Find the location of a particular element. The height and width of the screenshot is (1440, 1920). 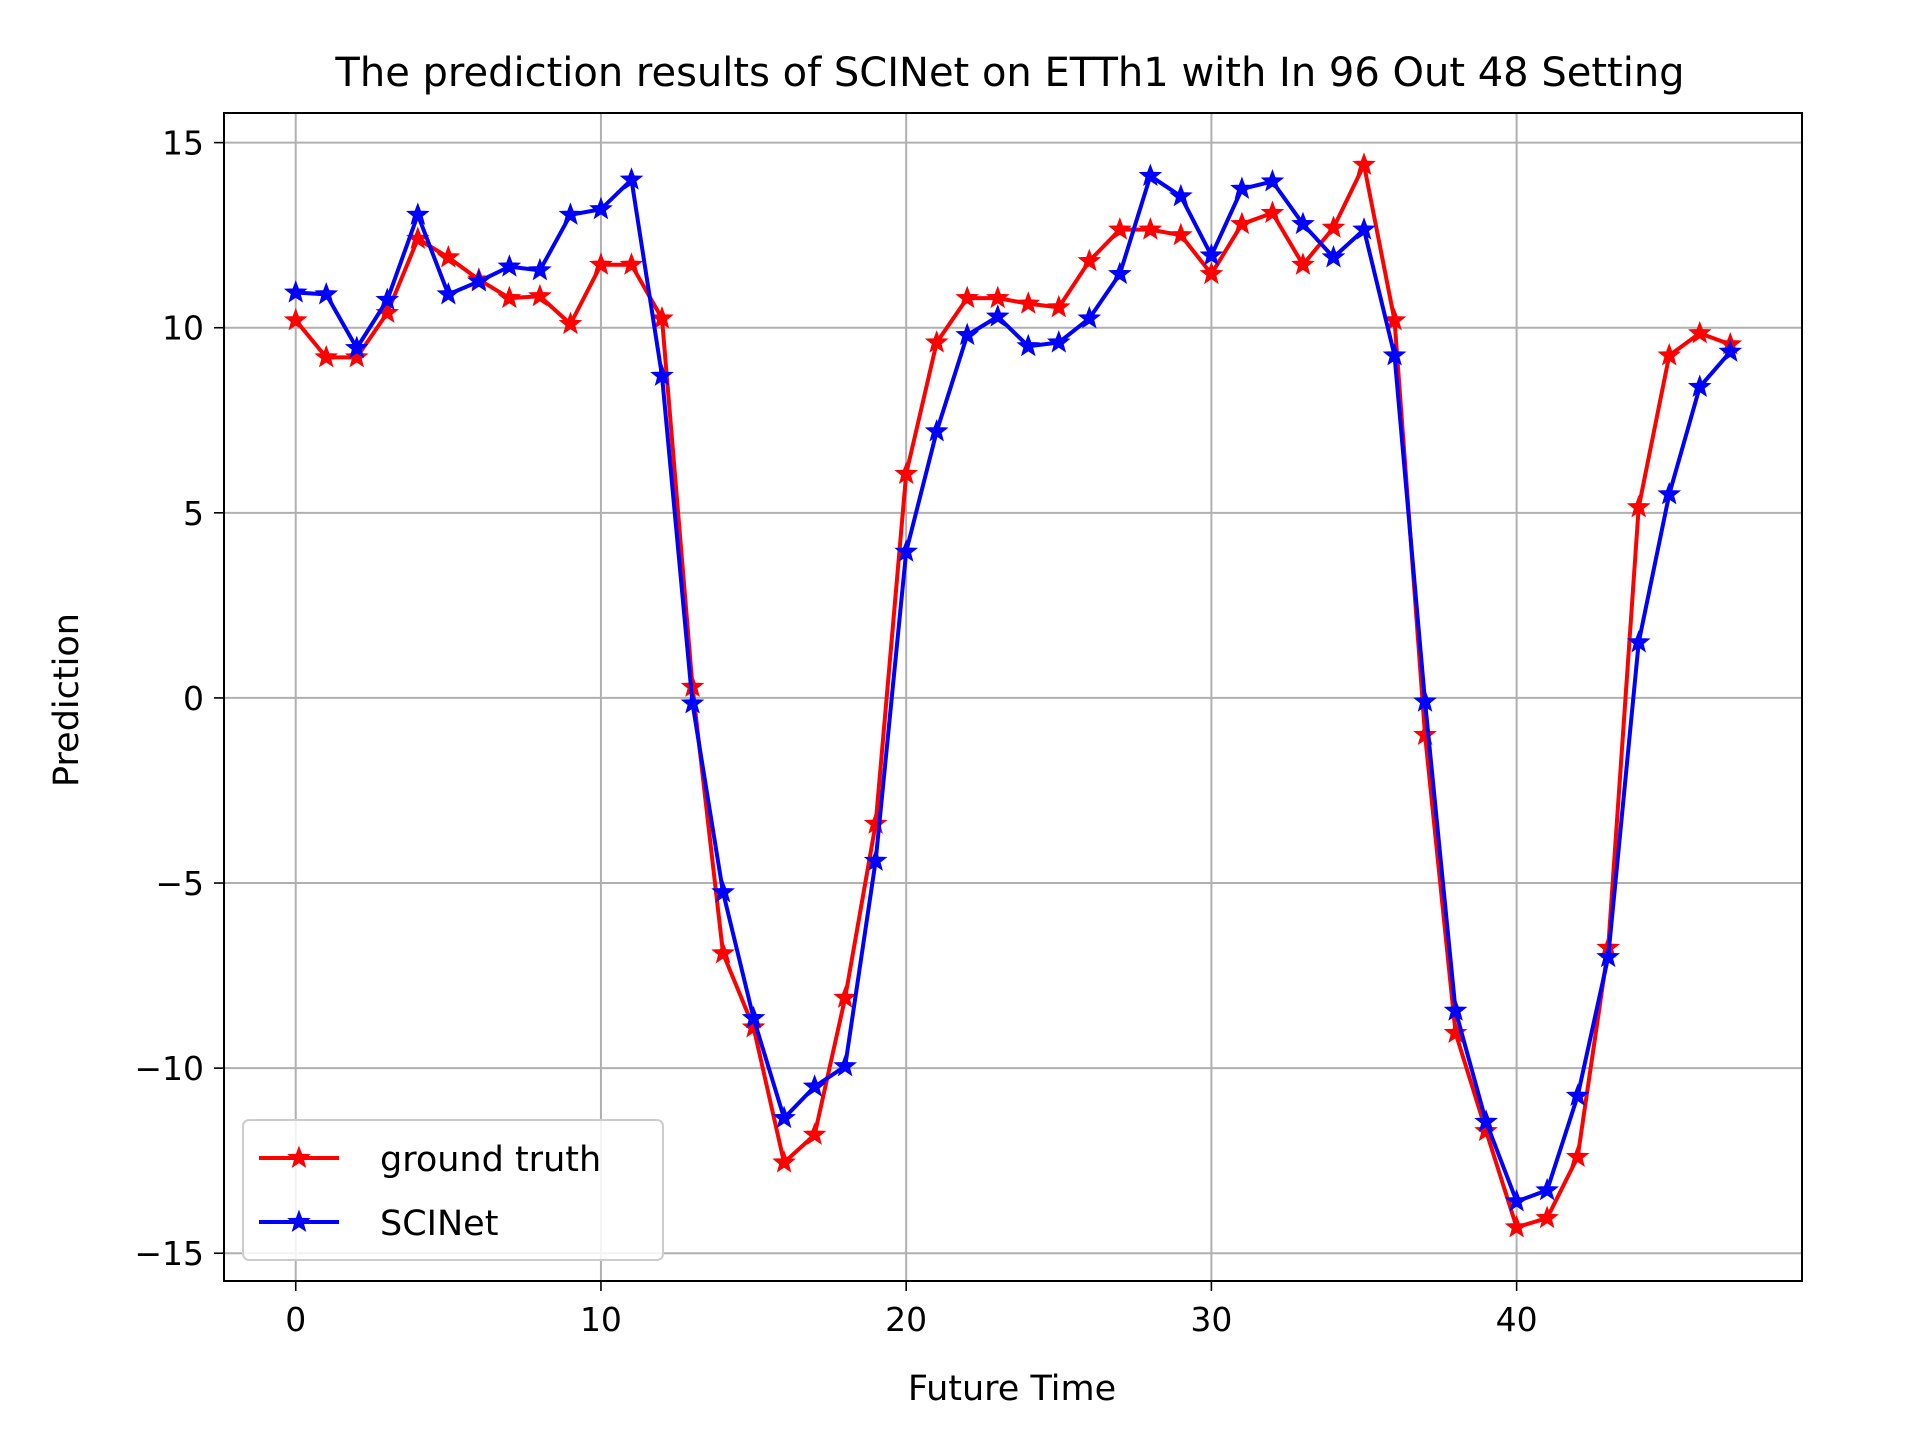

legend-swatch-star is located at coordinates (299, 1157).